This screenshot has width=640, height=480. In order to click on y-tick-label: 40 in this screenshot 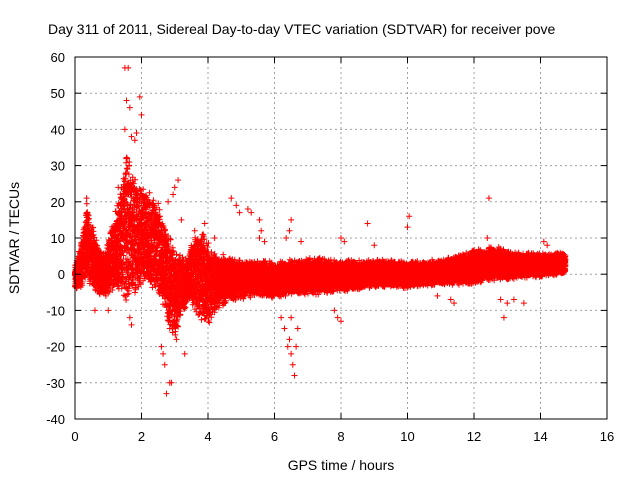, I will do `click(58, 129)`.